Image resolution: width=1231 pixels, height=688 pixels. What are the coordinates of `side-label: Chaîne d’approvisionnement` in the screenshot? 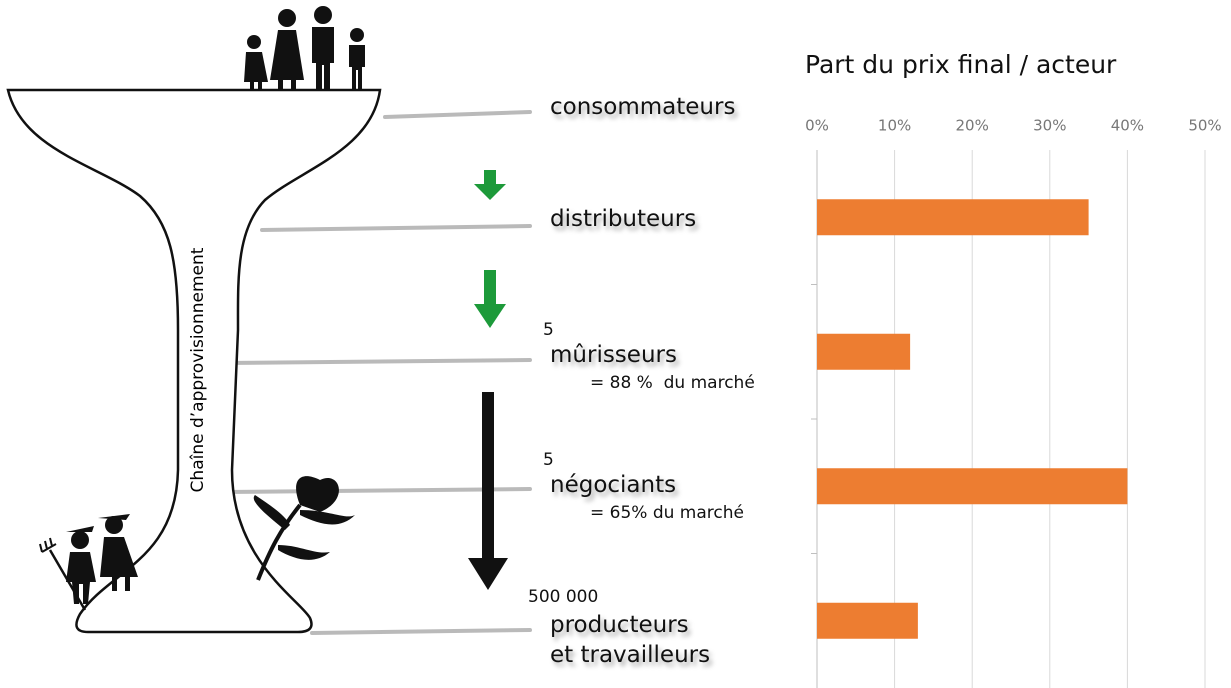 It's located at (198, 369).